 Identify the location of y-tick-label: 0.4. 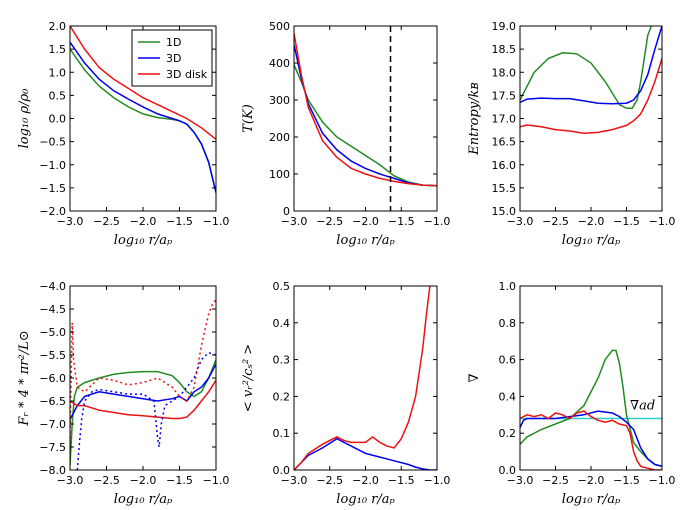
(508, 396).